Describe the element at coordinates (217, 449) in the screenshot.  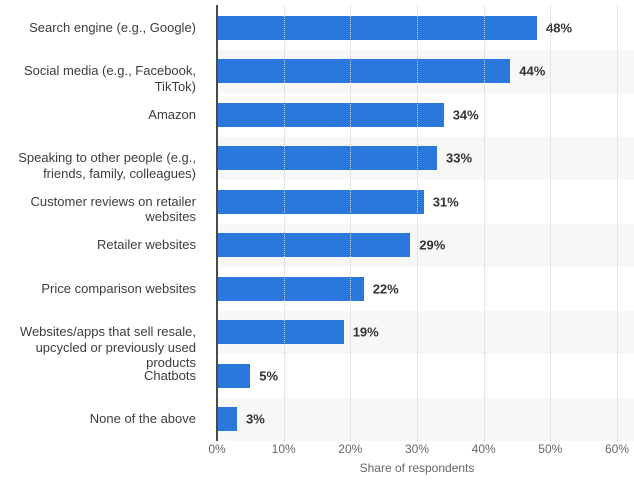
I see `x-tick-label: 0%` at that location.